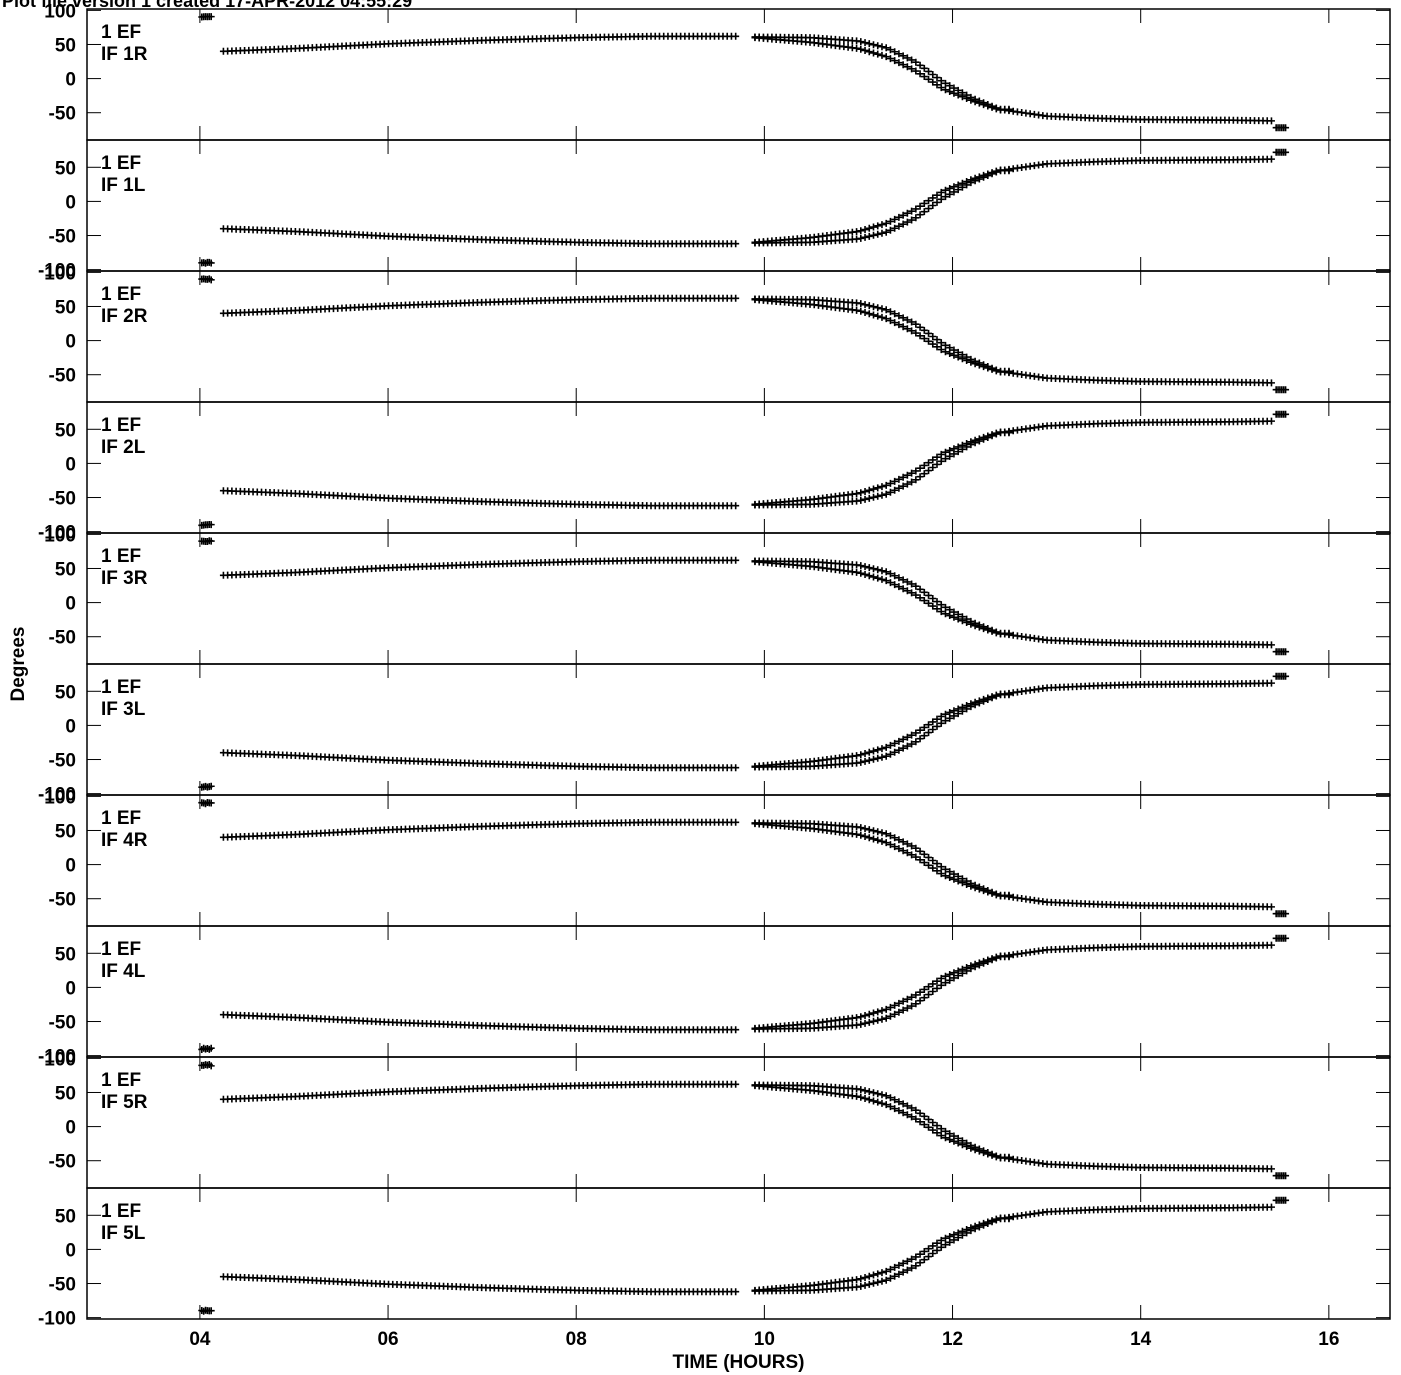  What do you see at coordinates (65, 168) in the screenshot?
I see `panel-2-ytick-label: 50` at bounding box center [65, 168].